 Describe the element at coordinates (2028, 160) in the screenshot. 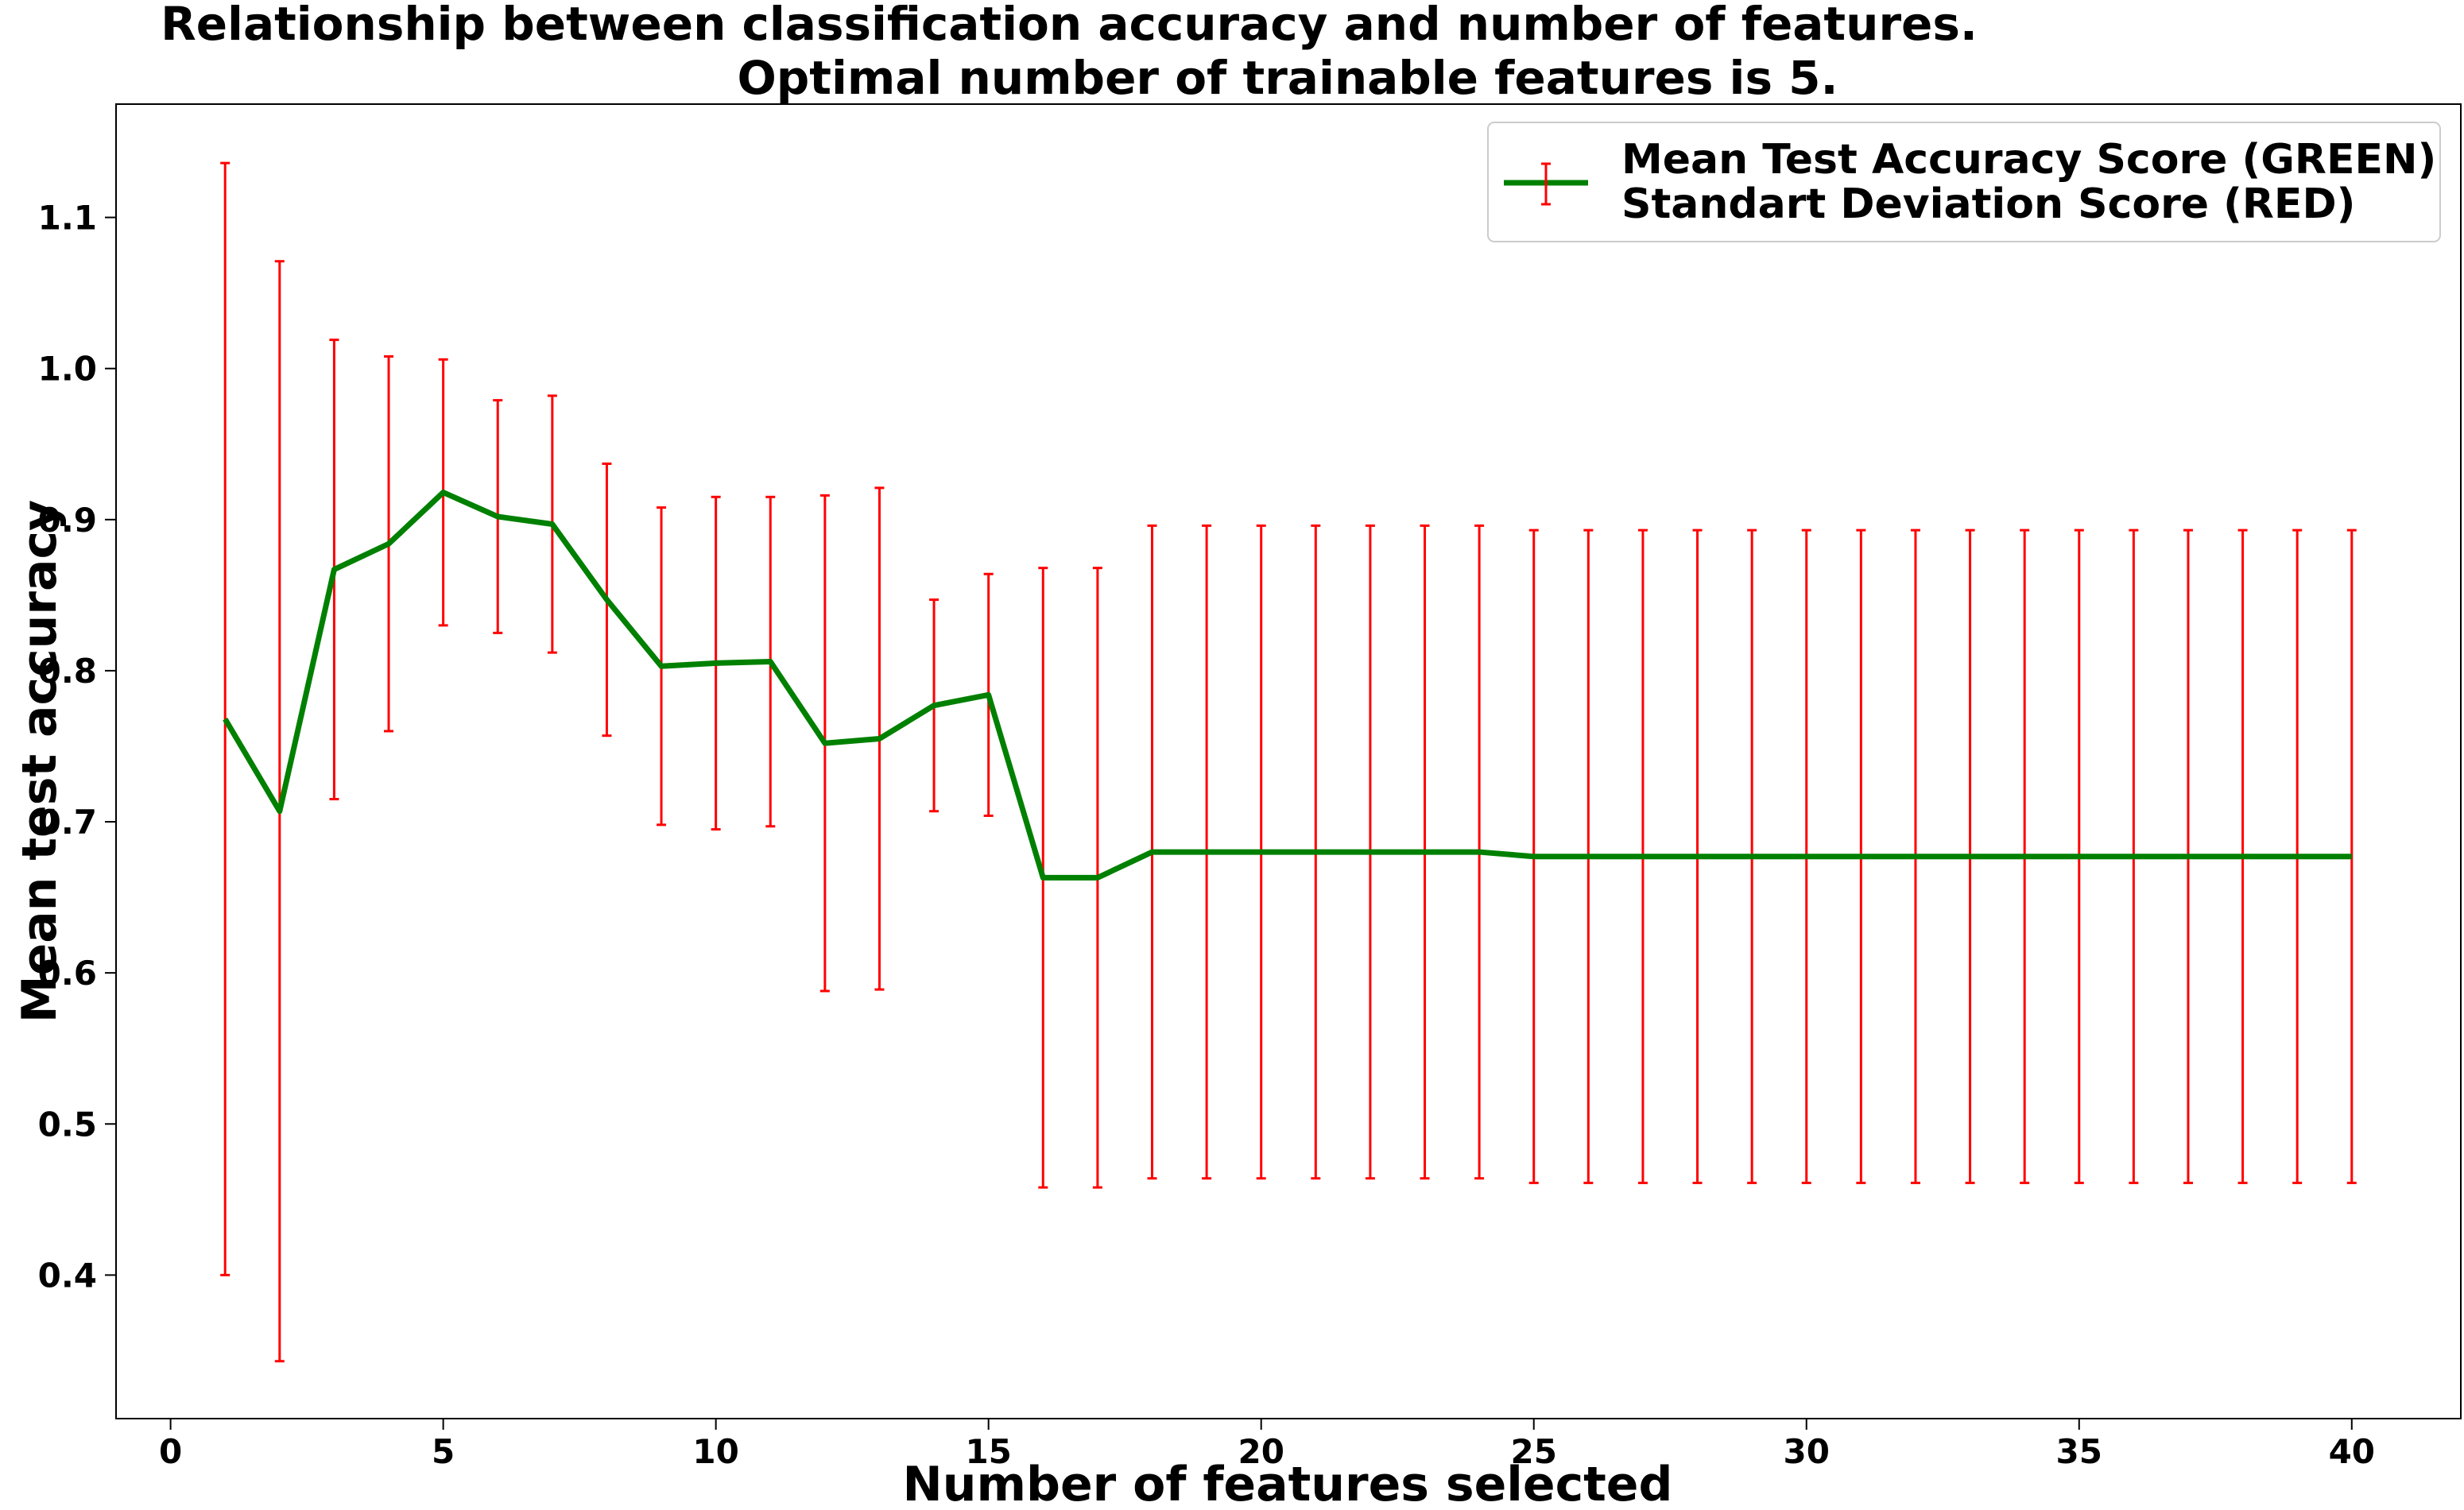

I see `legend-mean-label: Mean Test Accuracy Score (GREEN)` at that location.